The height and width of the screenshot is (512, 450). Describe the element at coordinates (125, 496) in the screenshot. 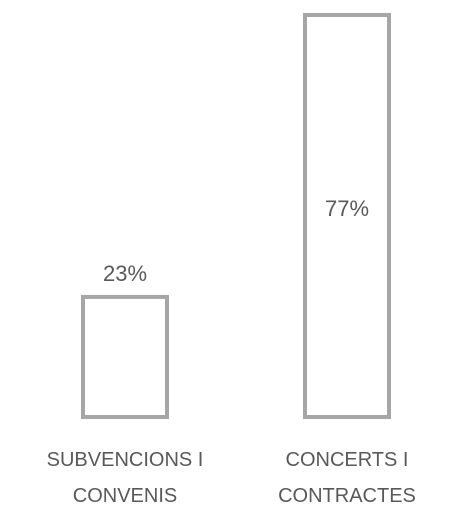

I see `category-label-1-line-2: CONVENIS` at that location.